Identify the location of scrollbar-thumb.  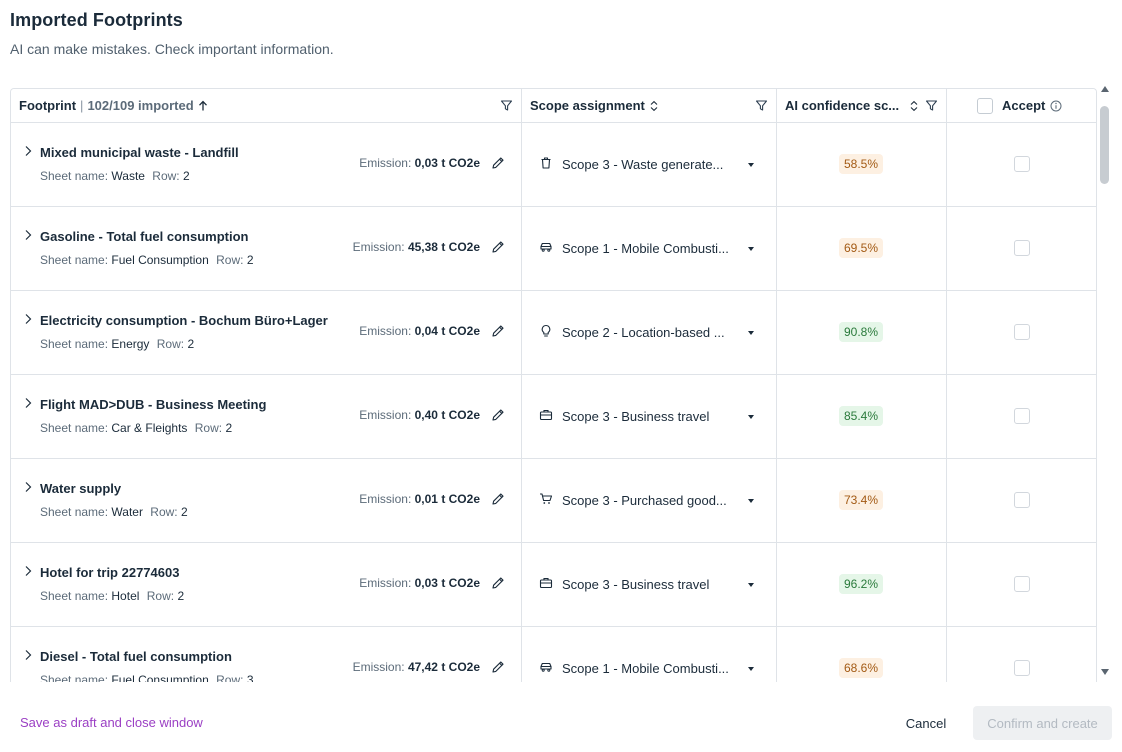
(1104, 145).